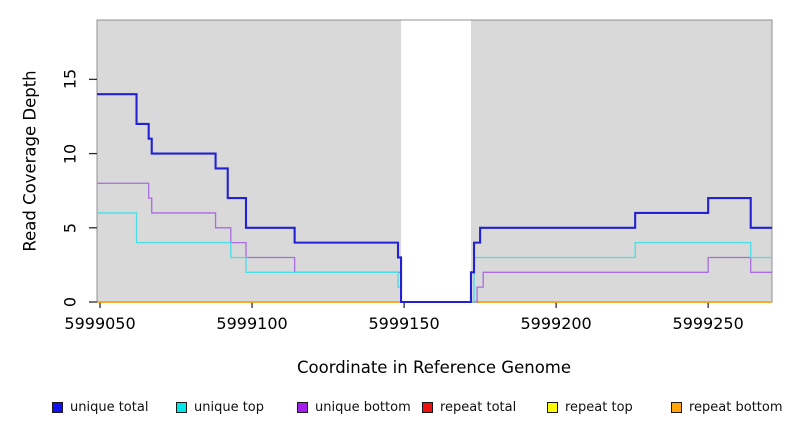 This screenshot has height=432, width=792. Describe the element at coordinates (70, 302) in the screenshot. I see `y-tick-label: 0` at that location.